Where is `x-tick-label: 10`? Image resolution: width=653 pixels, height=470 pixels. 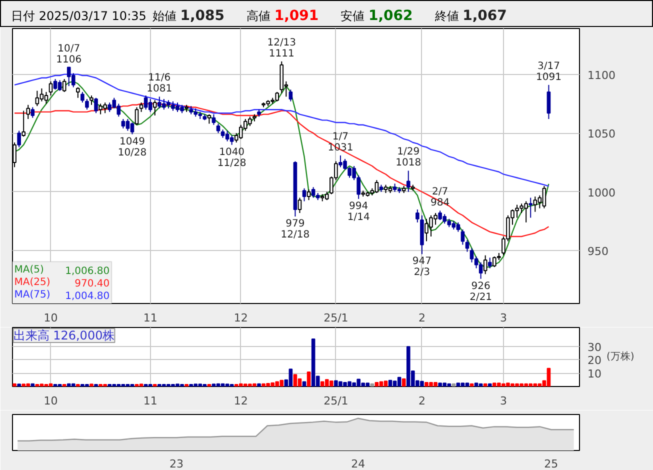 x-tick-label: 10 is located at coordinates (51, 401).